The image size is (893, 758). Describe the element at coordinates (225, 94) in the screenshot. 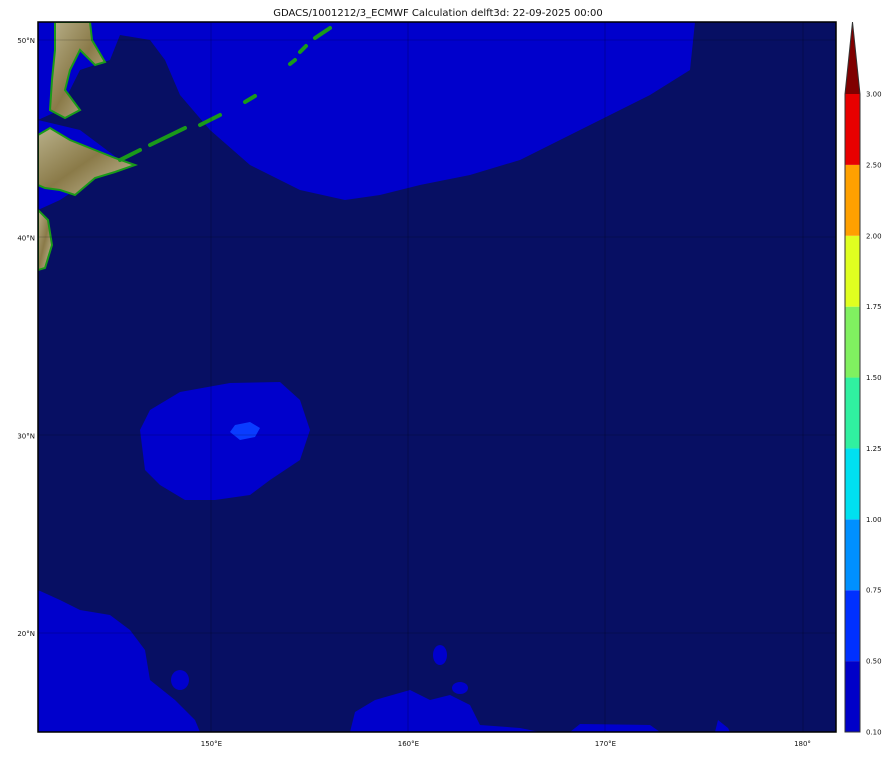

I see `land-kuril-islands` at that location.